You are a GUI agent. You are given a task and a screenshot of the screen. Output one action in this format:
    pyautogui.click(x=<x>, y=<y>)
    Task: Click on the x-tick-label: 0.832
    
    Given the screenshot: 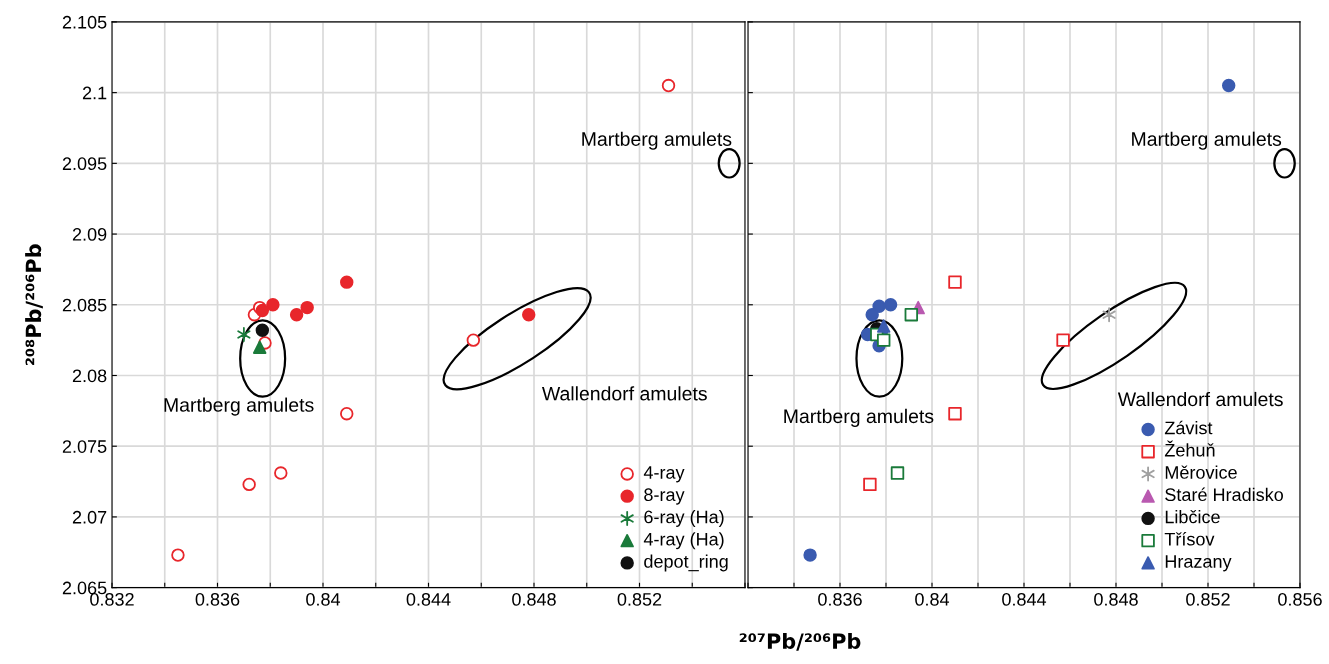 What is the action you would take?
    pyautogui.click(x=112, y=599)
    